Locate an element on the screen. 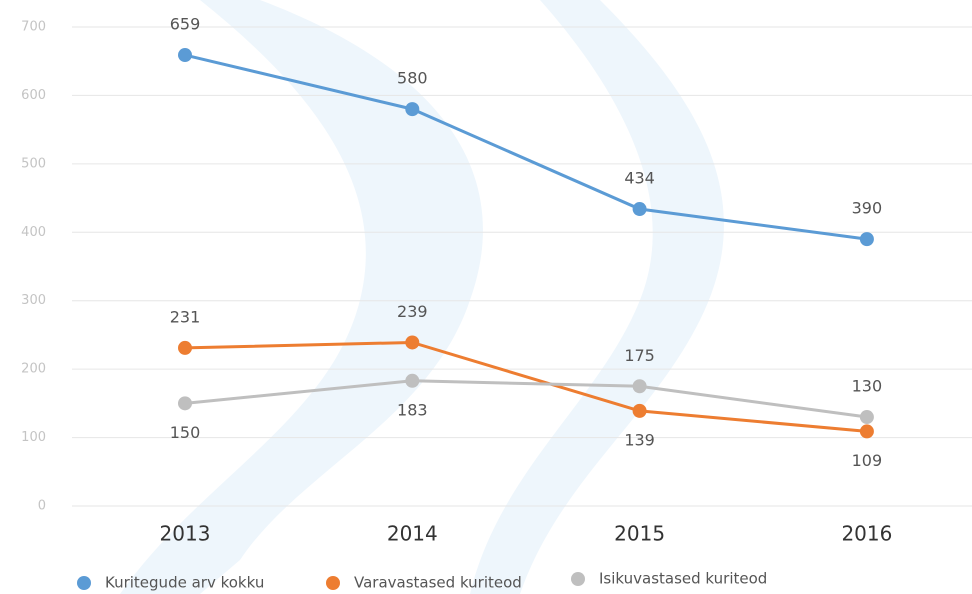 The height and width of the screenshot is (594, 972). x-tick-label: 2014 is located at coordinates (412, 534).